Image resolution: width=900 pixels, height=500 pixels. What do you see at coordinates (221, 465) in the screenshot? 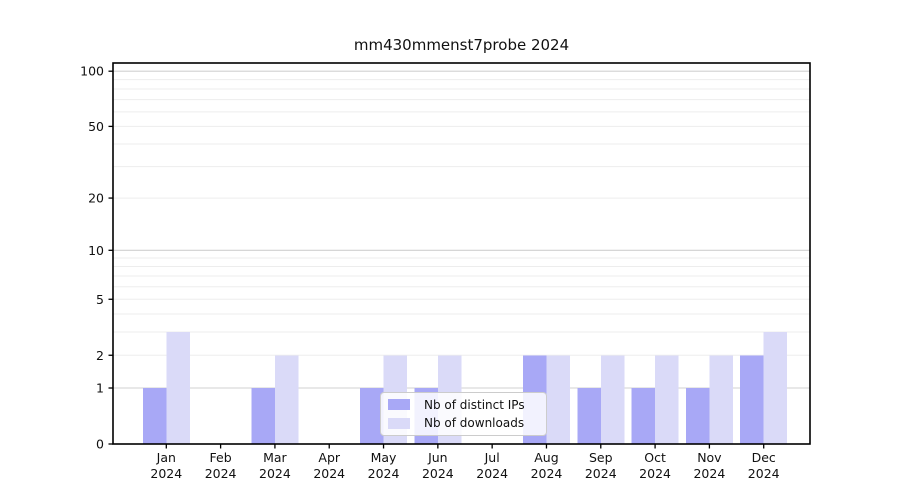
I see `x-tick-label: Feb 2024` at bounding box center [221, 465].